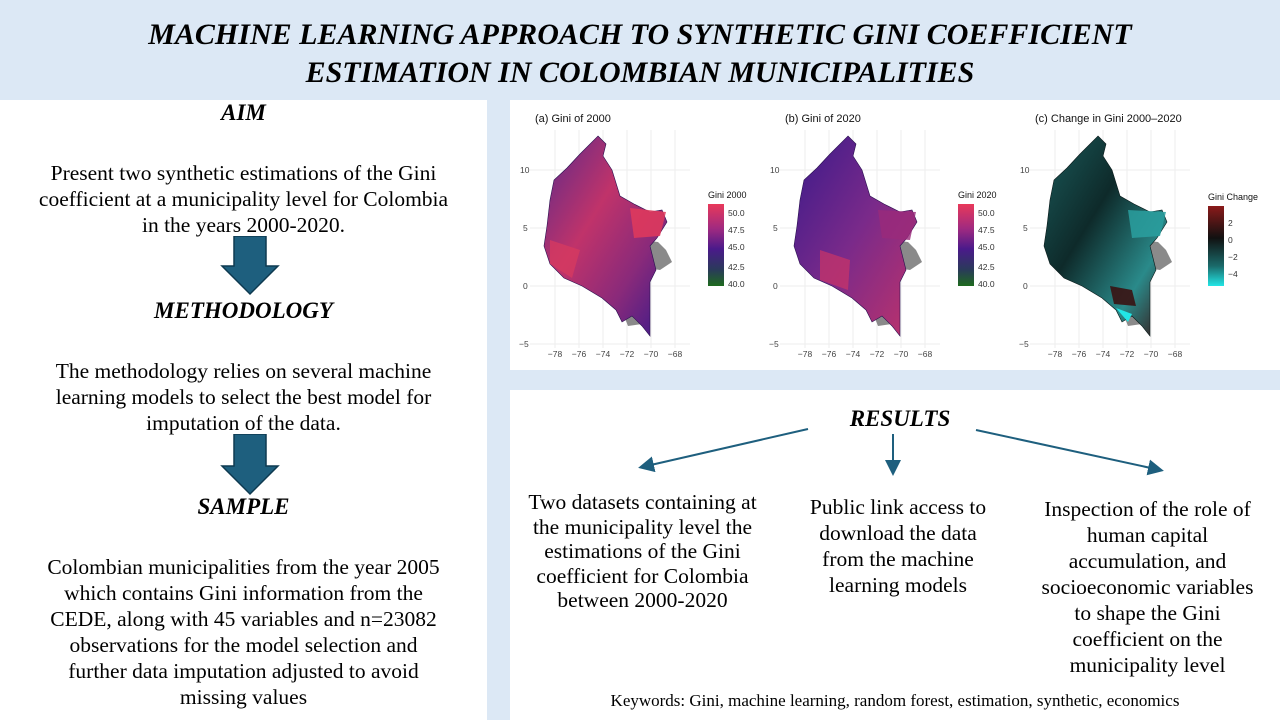 The width and height of the screenshot is (1280, 720). I want to click on legend-title: Gini Change, so click(1233, 197).